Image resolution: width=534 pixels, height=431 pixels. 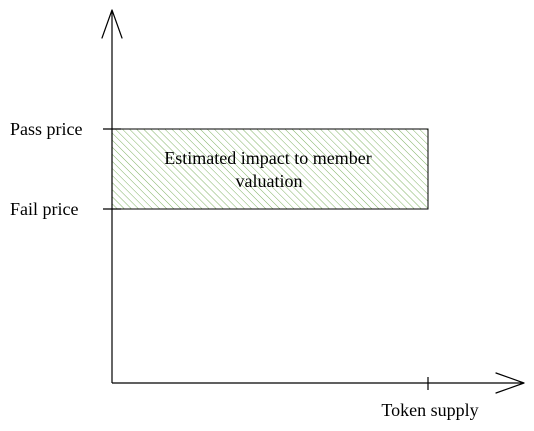 I want to click on y-axis-arrowhead, so click(x=112, y=24).